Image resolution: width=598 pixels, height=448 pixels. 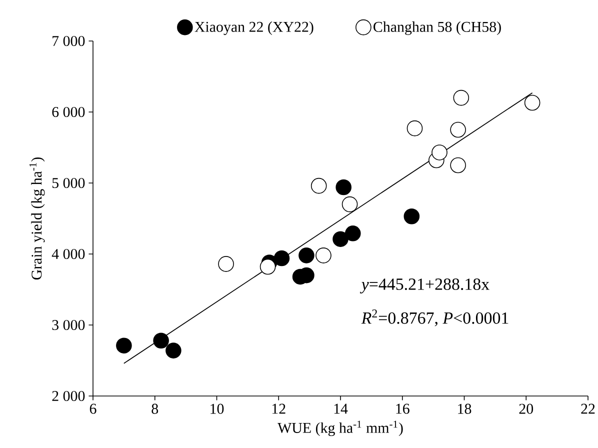 I want to click on x-tick-label: 12, so click(x=279, y=409).